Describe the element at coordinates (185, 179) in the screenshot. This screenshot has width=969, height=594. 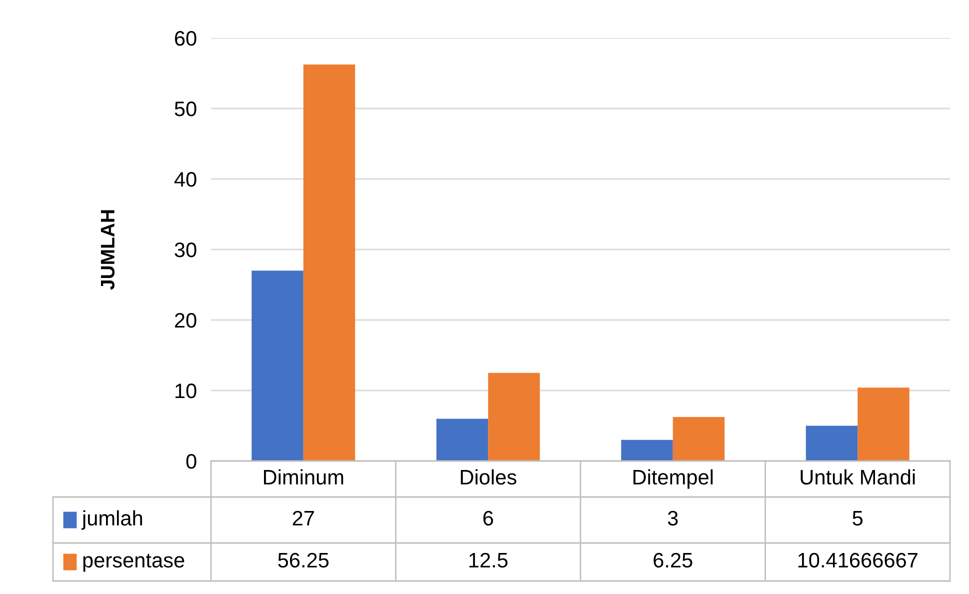
I see `y-tick-label: 40` at that location.